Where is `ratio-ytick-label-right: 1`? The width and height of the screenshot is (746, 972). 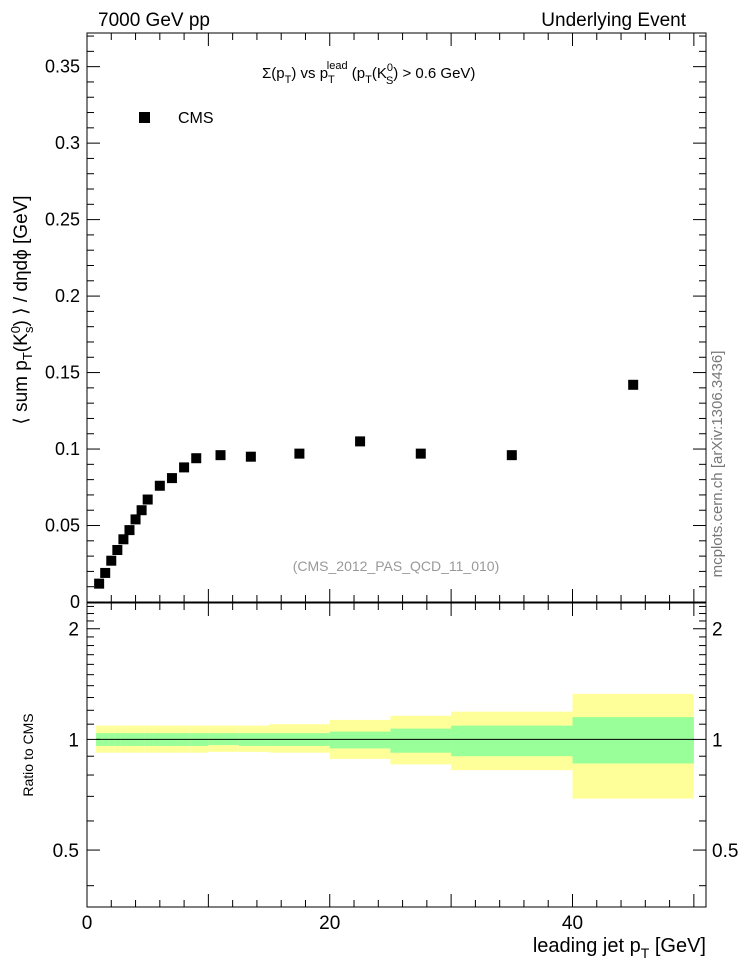
ratio-ytick-label-right: 1 is located at coordinates (717, 740).